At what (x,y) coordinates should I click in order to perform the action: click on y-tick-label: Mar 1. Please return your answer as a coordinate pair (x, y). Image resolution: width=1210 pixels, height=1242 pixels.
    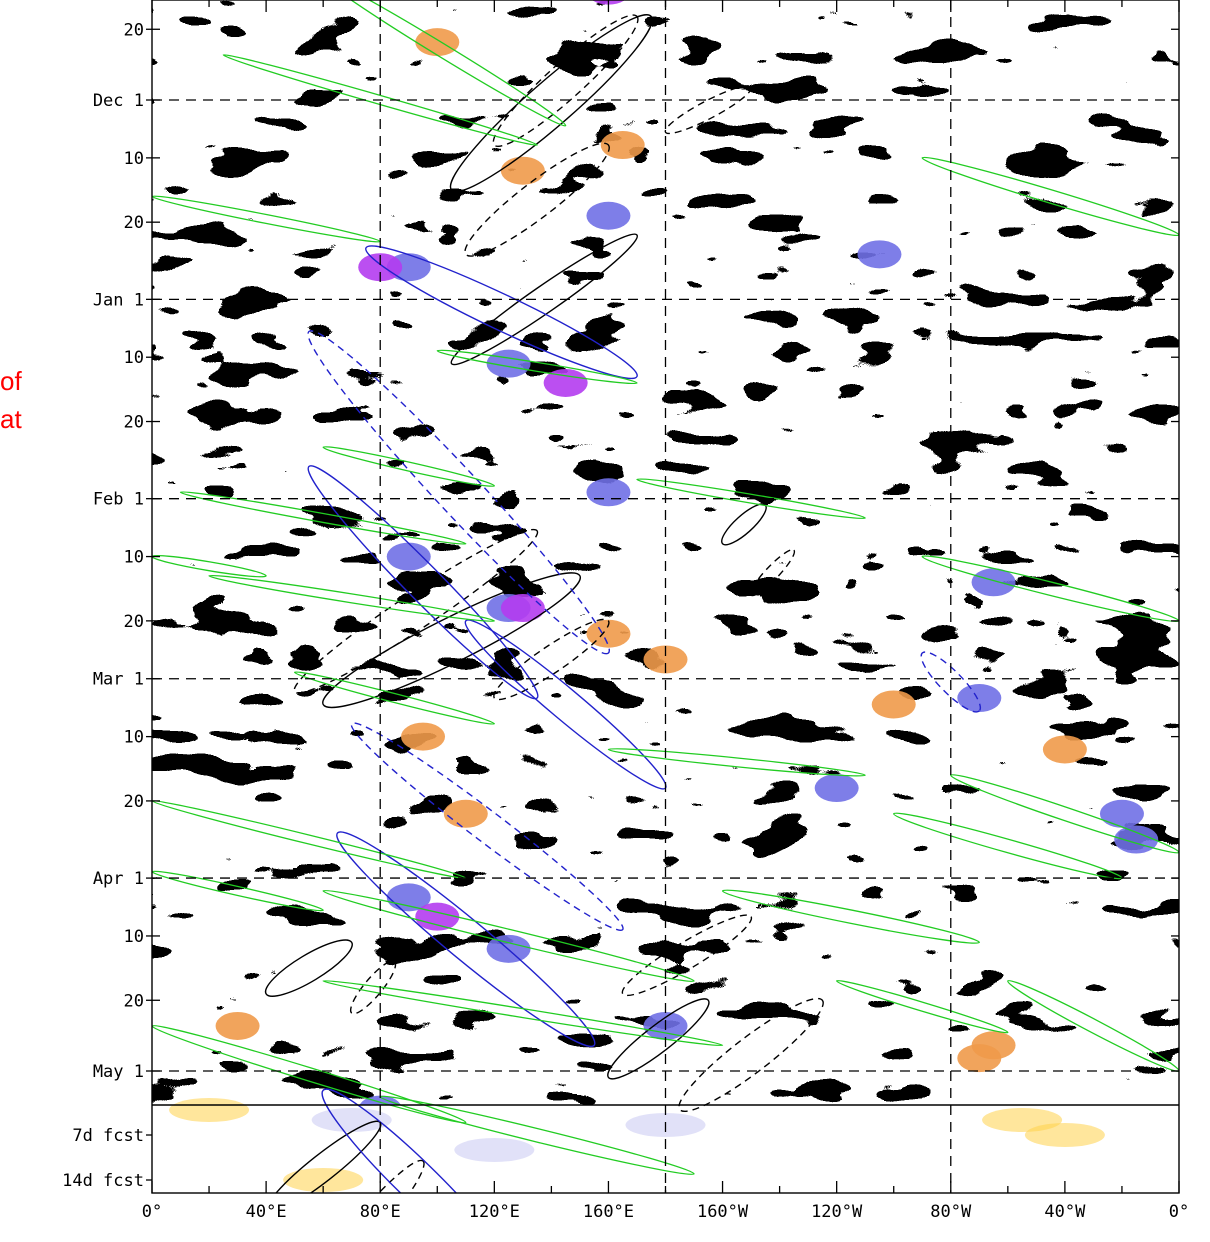
    Looking at the image, I should click on (118, 680).